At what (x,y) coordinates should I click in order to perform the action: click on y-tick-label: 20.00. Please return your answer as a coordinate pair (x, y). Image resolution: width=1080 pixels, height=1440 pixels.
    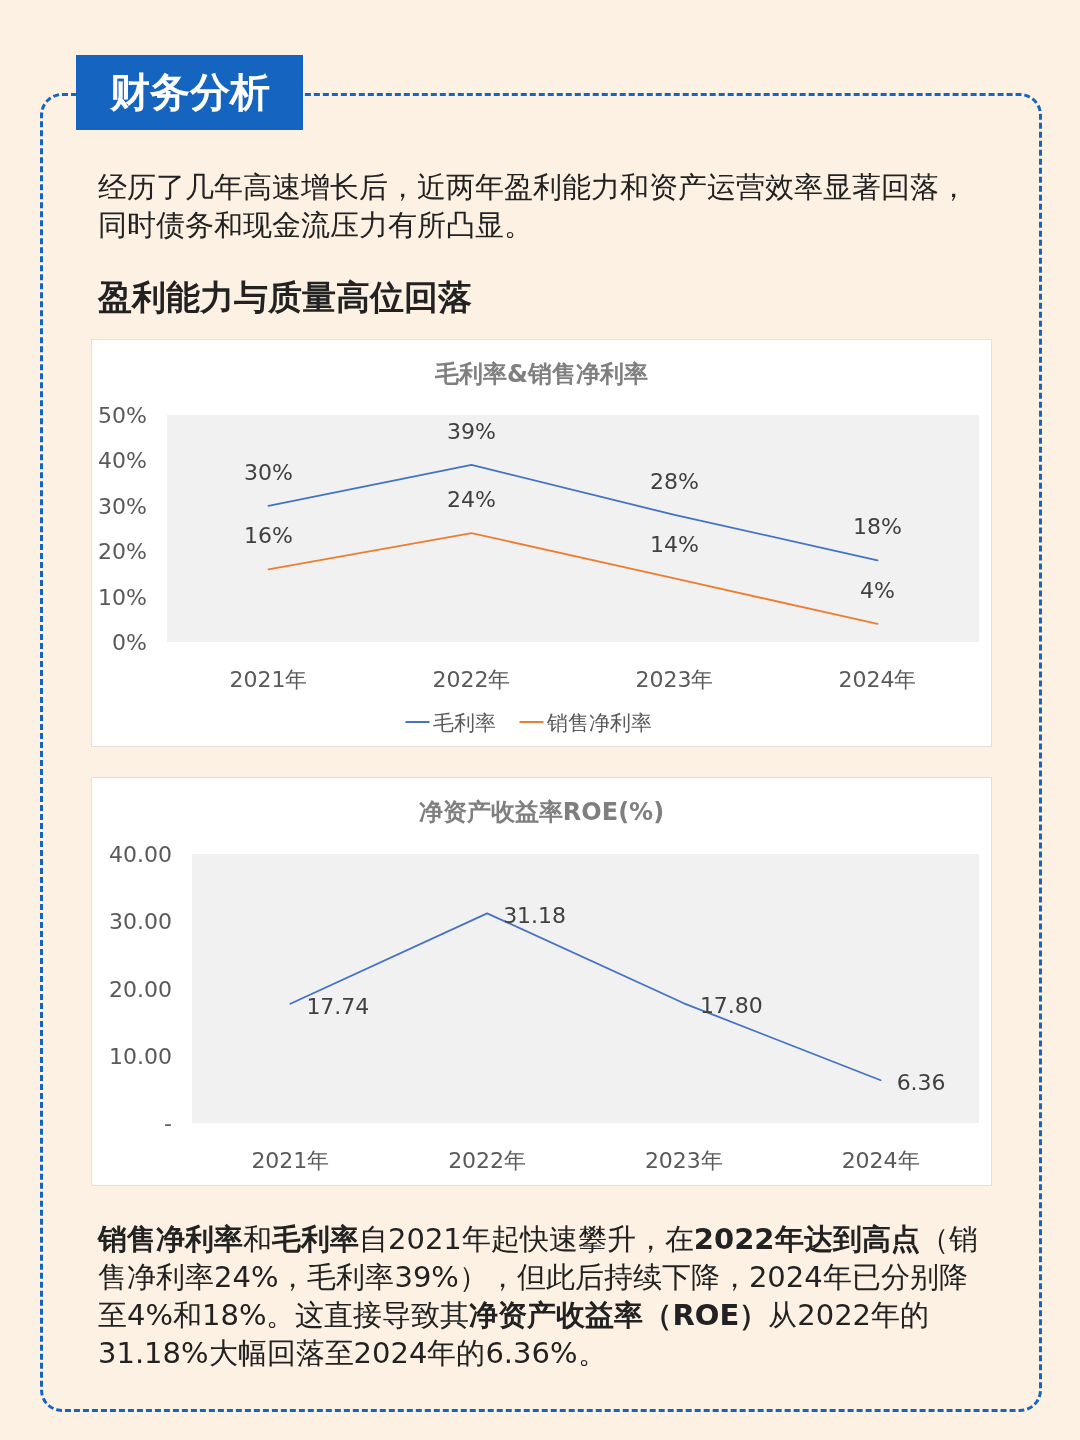
    Looking at the image, I should click on (140, 989).